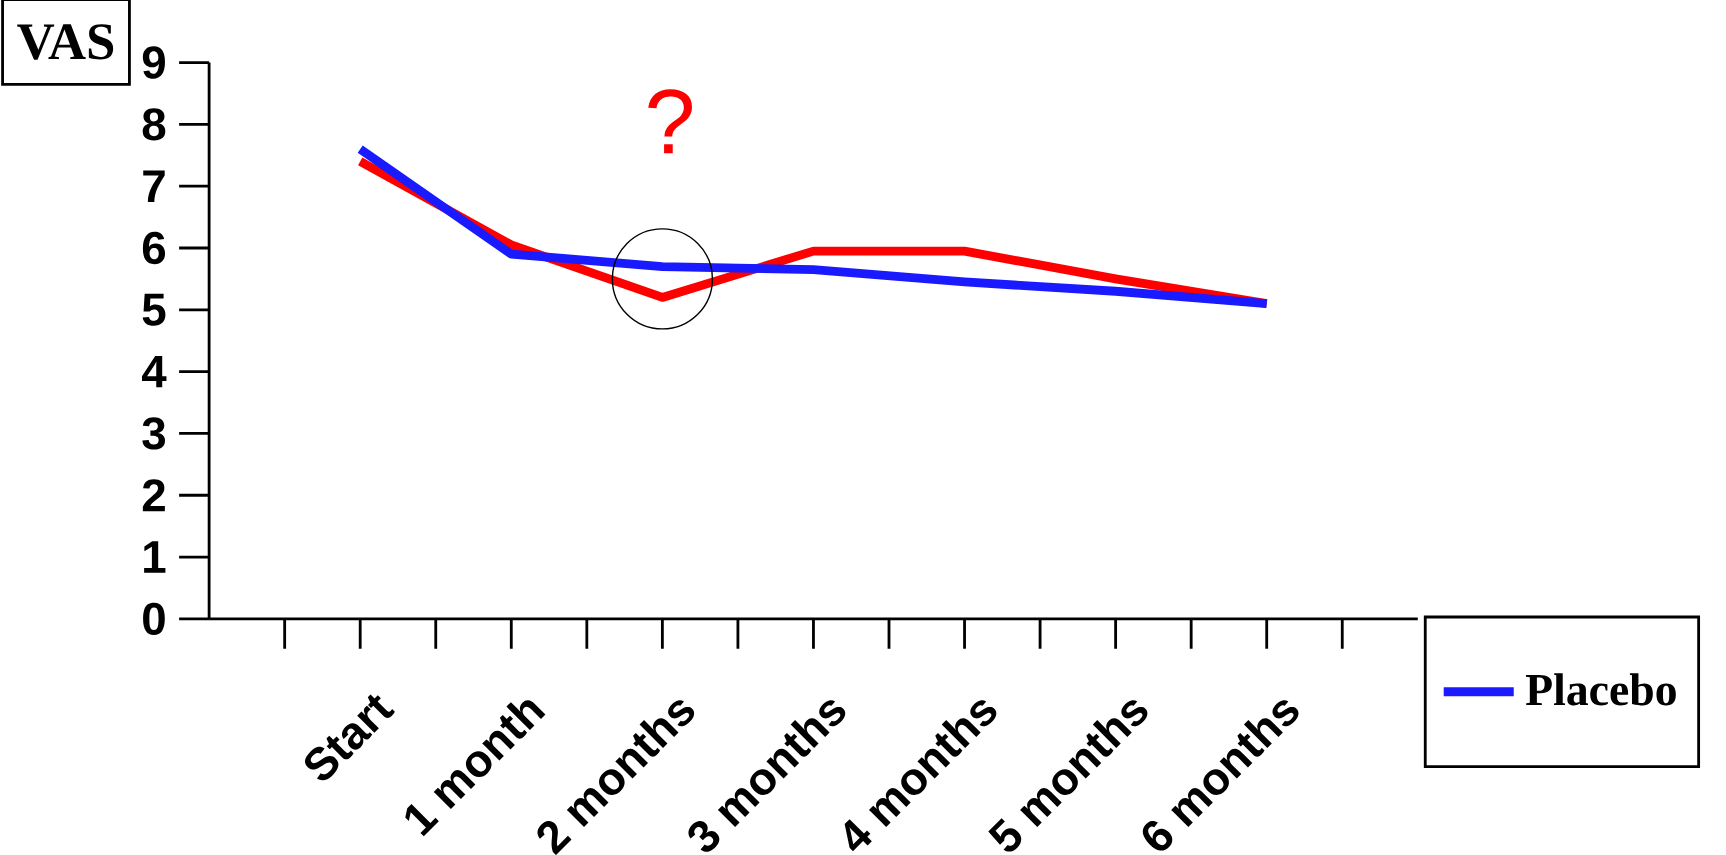 Image resolution: width=1726 pixels, height=855 pixels. Describe the element at coordinates (670, 121) in the screenshot. I see `annotation: ?` at that location.